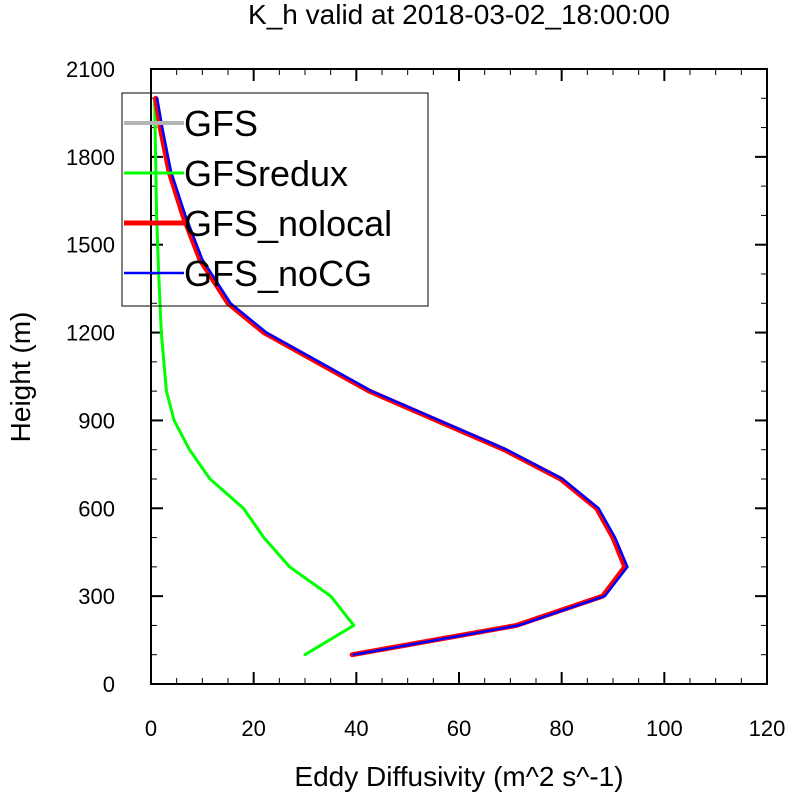 This screenshot has height=796, width=788. Describe the element at coordinates (96, 420) in the screenshot. I see `y-tick-label: 900` at that location.